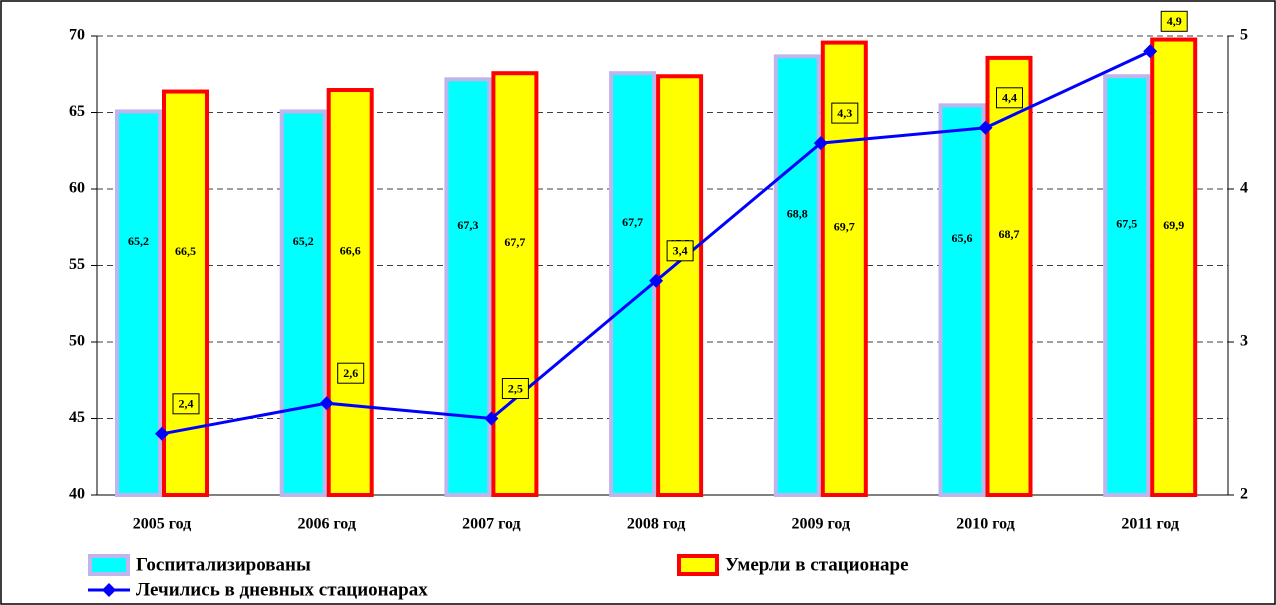 Image resolution: width=1276 pixels, height=605 pixels. What do you see at coordinates (109, 590) in the screenshot?
I see `legend-marker` at bounding box center [109, 590].